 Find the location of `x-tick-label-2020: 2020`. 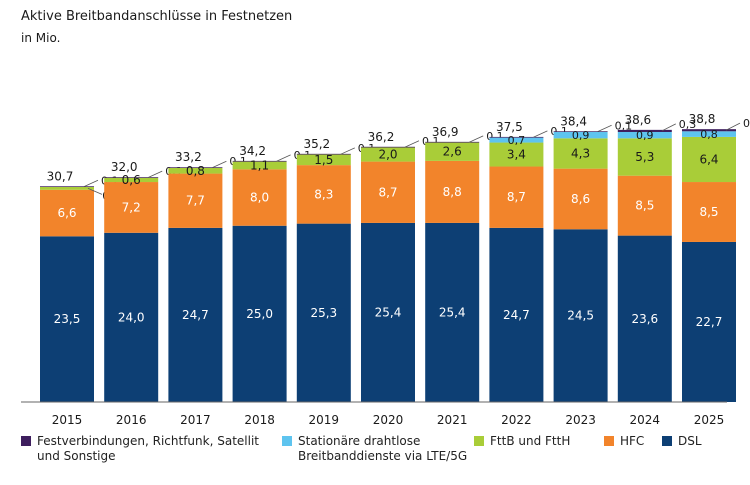

x-tick-label-2020: 2020 is located at coordinates (388, 420).